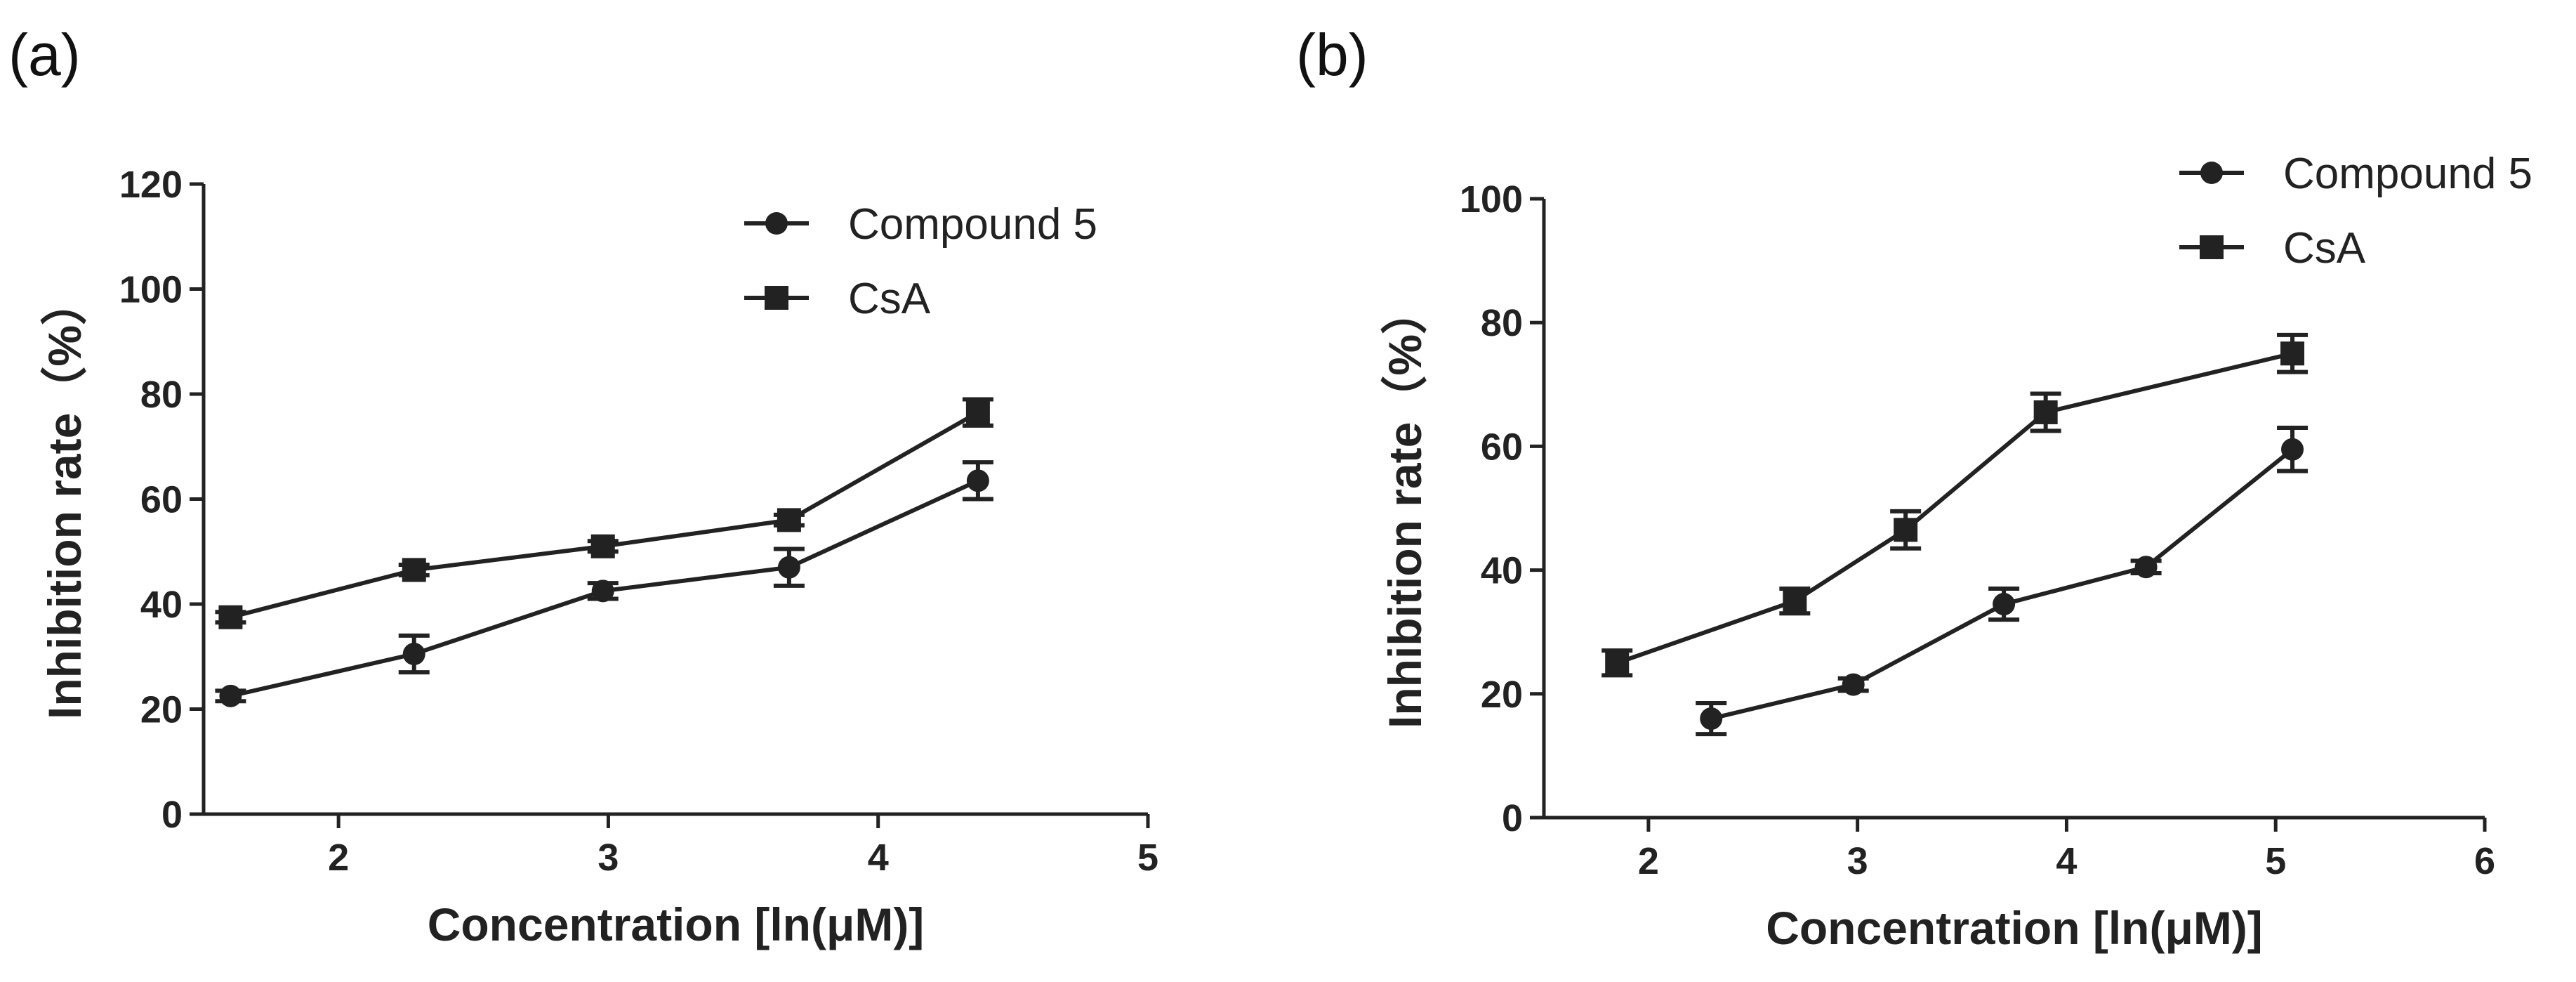 The width and height of the screenshot is (2576, 982). I want to click on panel-label-a: (a), so click(44, 55).